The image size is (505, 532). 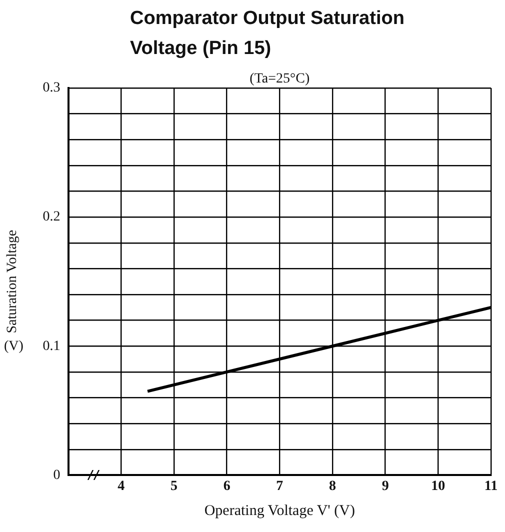 I want to click on x-tick-label: 4, so click(x=121, y=486).